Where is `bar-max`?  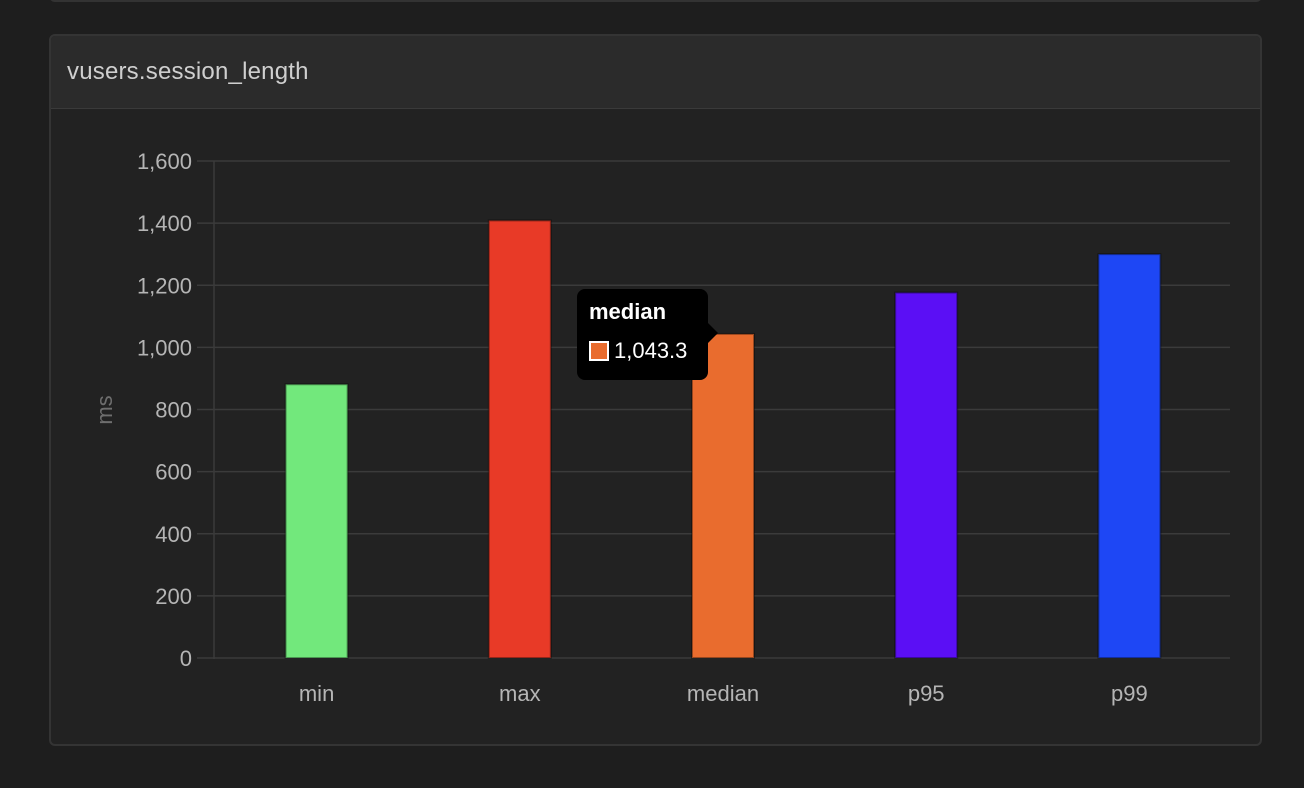
bar-max is located at coordinates (519, 439).